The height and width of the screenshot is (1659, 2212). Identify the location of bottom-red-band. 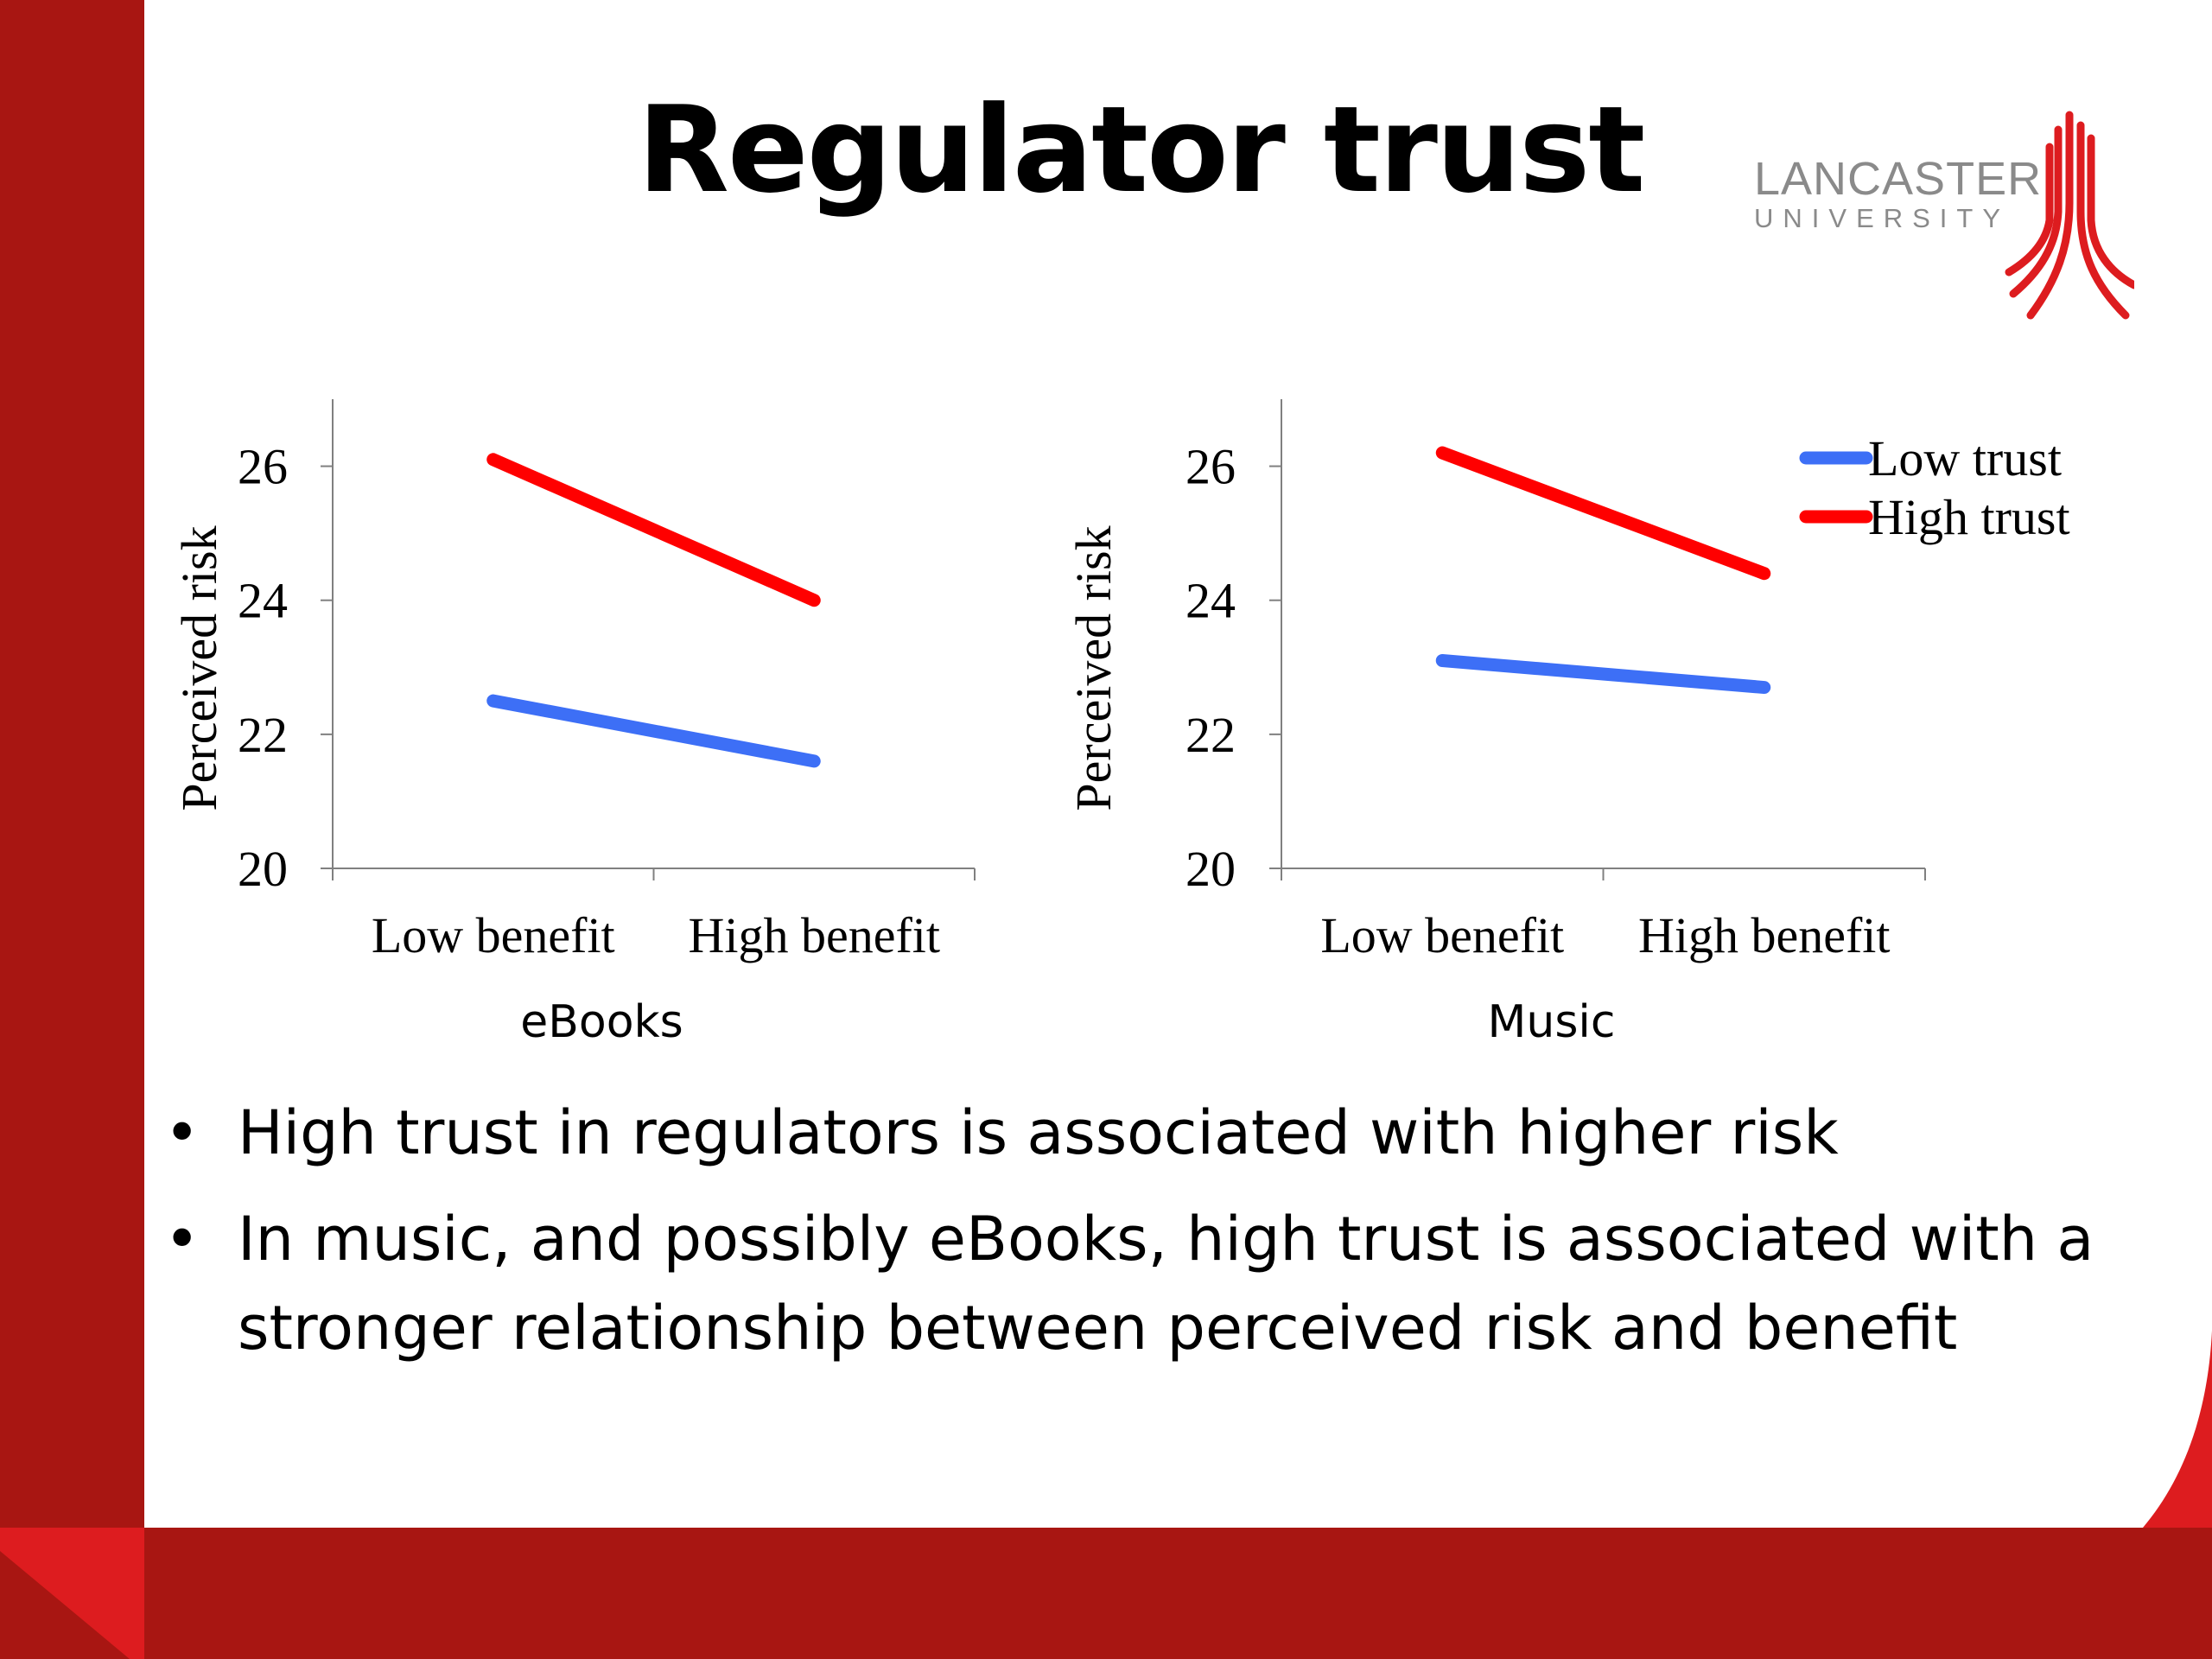
(1106, 1593).